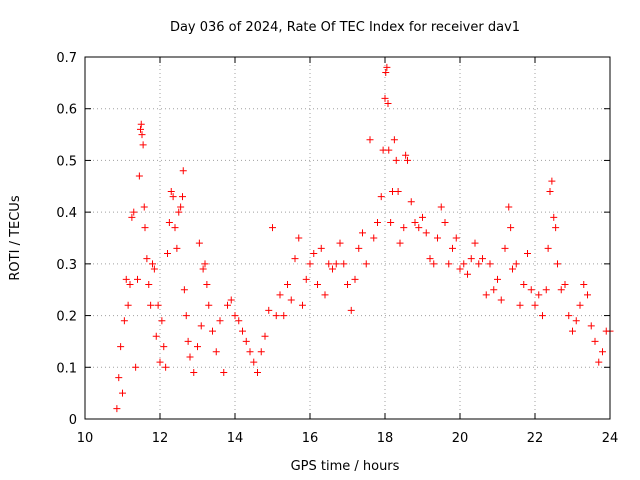  Describe the element at coordinates (235, 438) in the screenshot. I see `x-tick-label: 14` at that location.